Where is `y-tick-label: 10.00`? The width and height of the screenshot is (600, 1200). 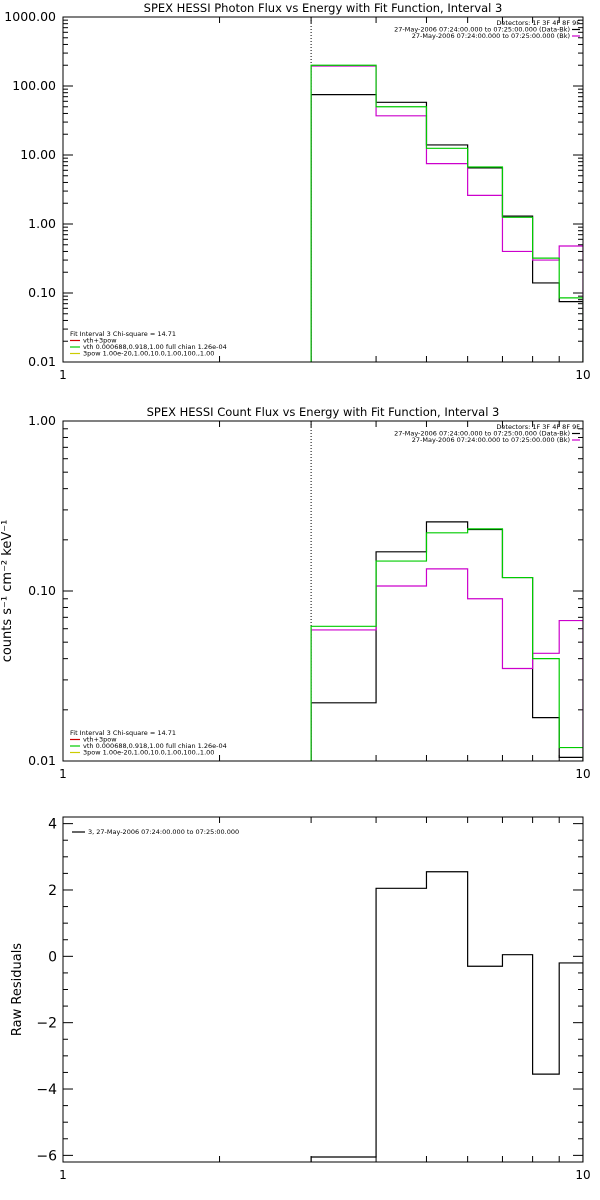
y-tick-label: 10.00 is located at coordinates (38, 154).